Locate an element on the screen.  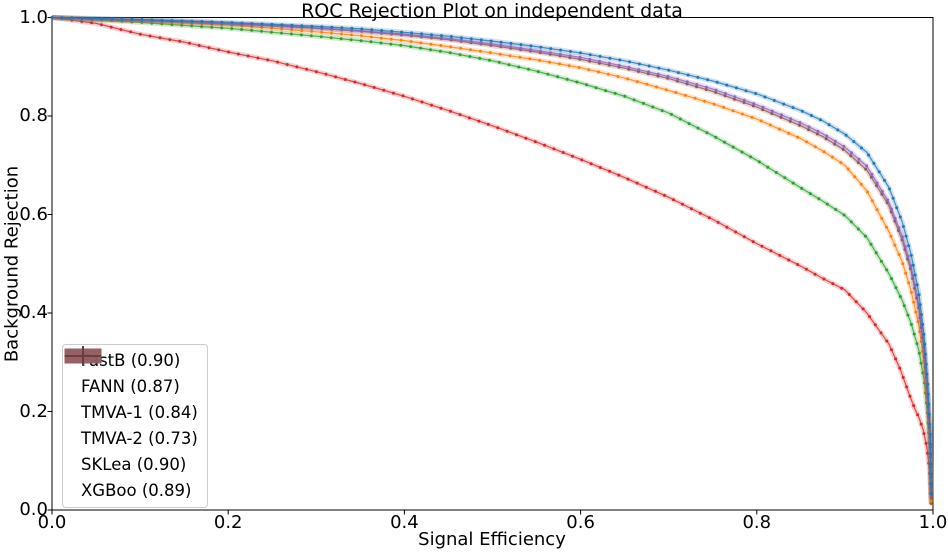
y-tick-label: 0.6 is located at coordinates (33, 214).